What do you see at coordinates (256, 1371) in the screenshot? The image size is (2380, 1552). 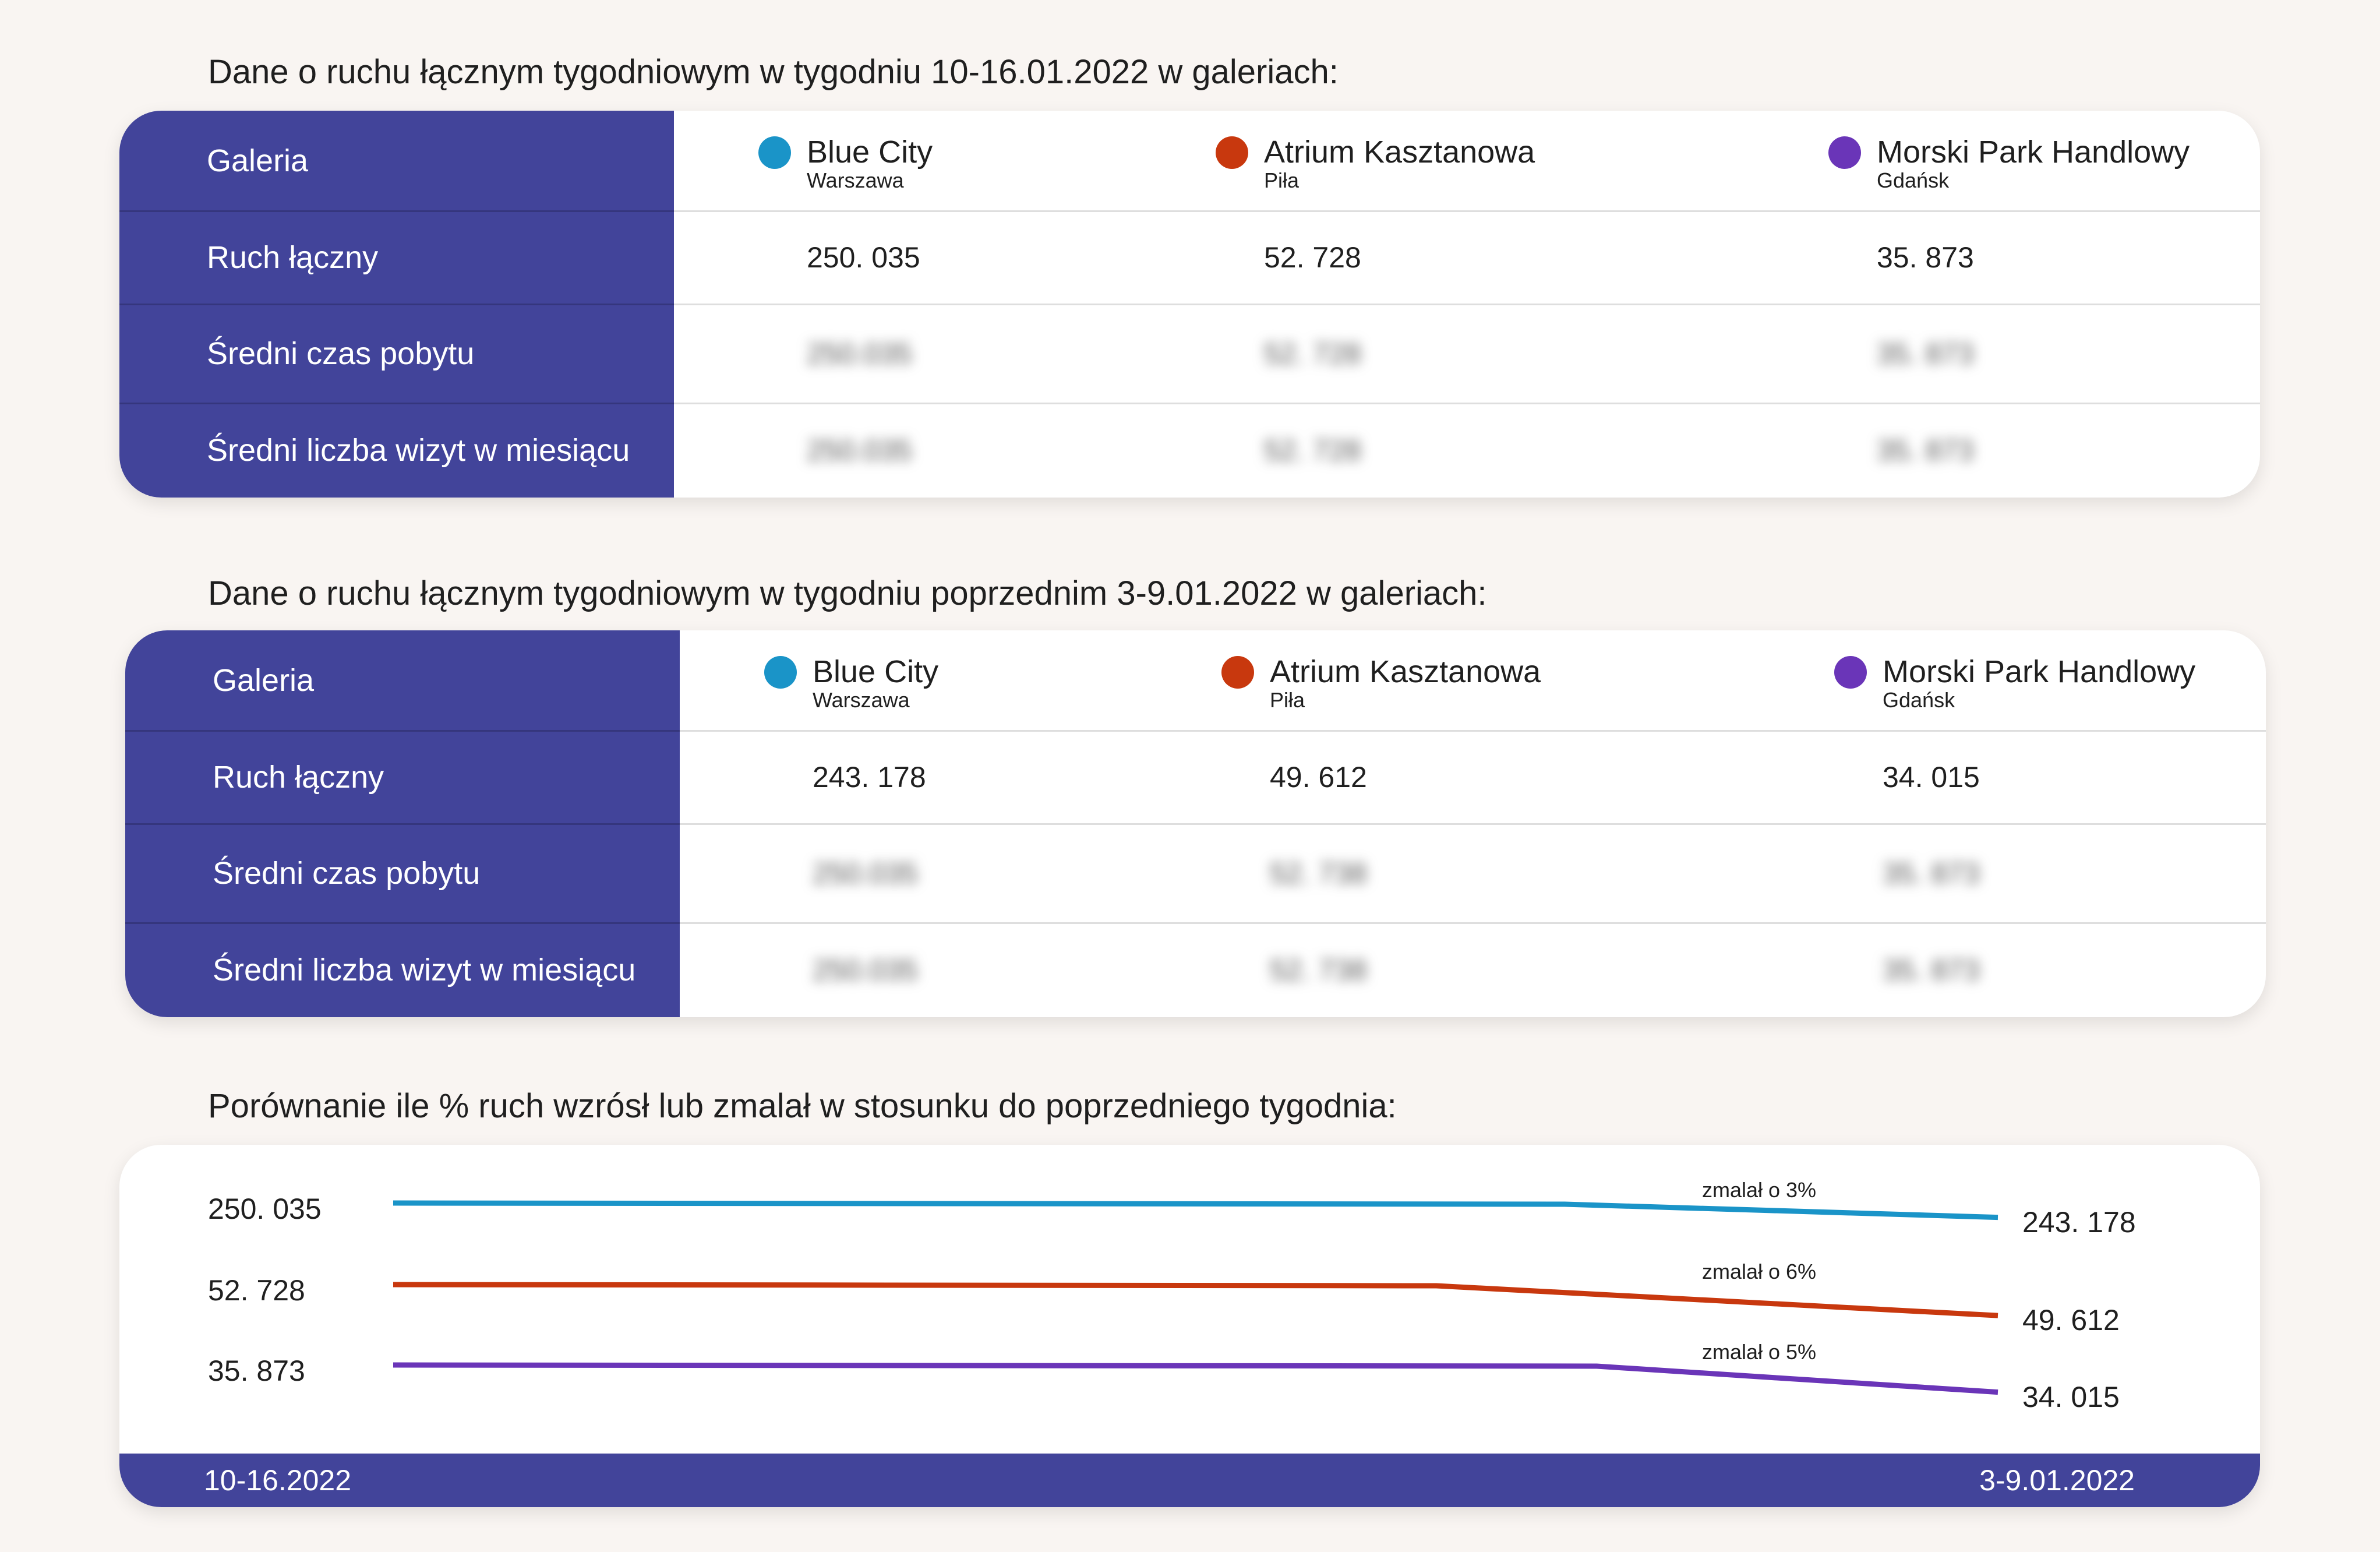 I see `series-start-label: 35. 873` at bounding box center [256, 1371].